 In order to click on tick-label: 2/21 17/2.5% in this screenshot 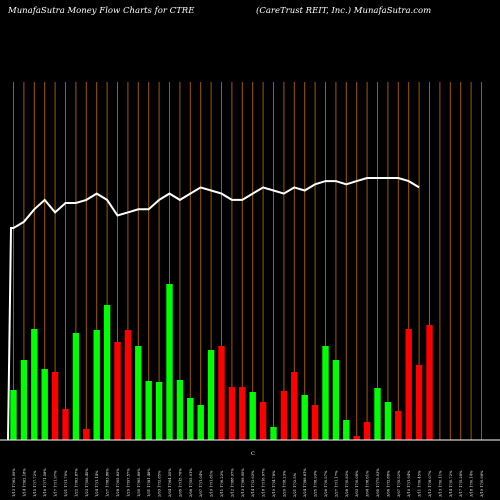, I will do `click(295, 484)`.